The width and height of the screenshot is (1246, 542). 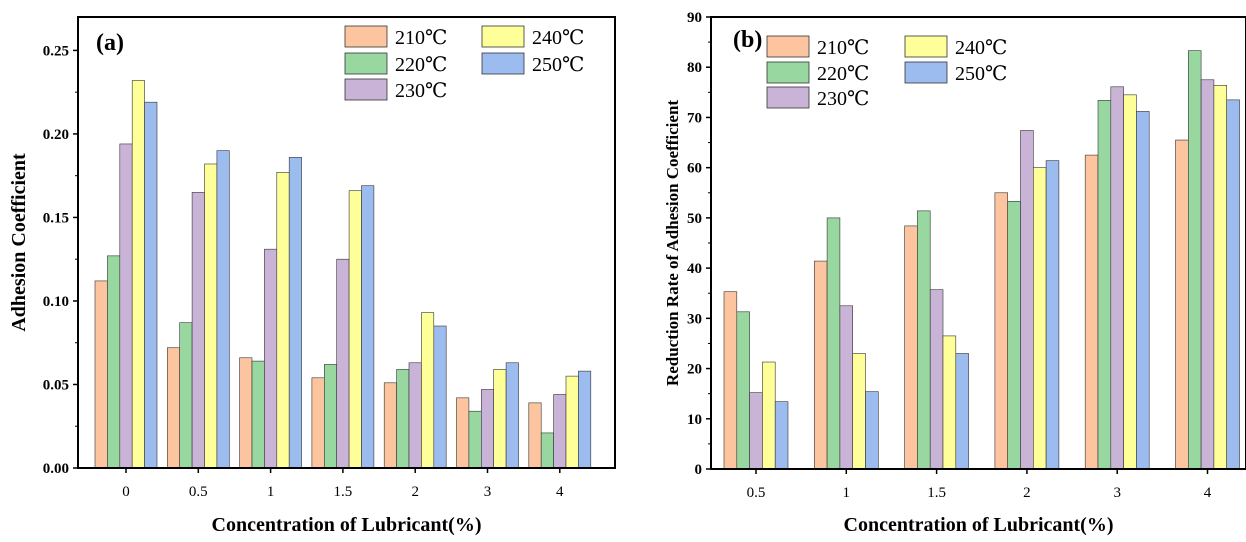 I want to click on chart-a-legend-label: 210℃, so click(x=421, y=38).